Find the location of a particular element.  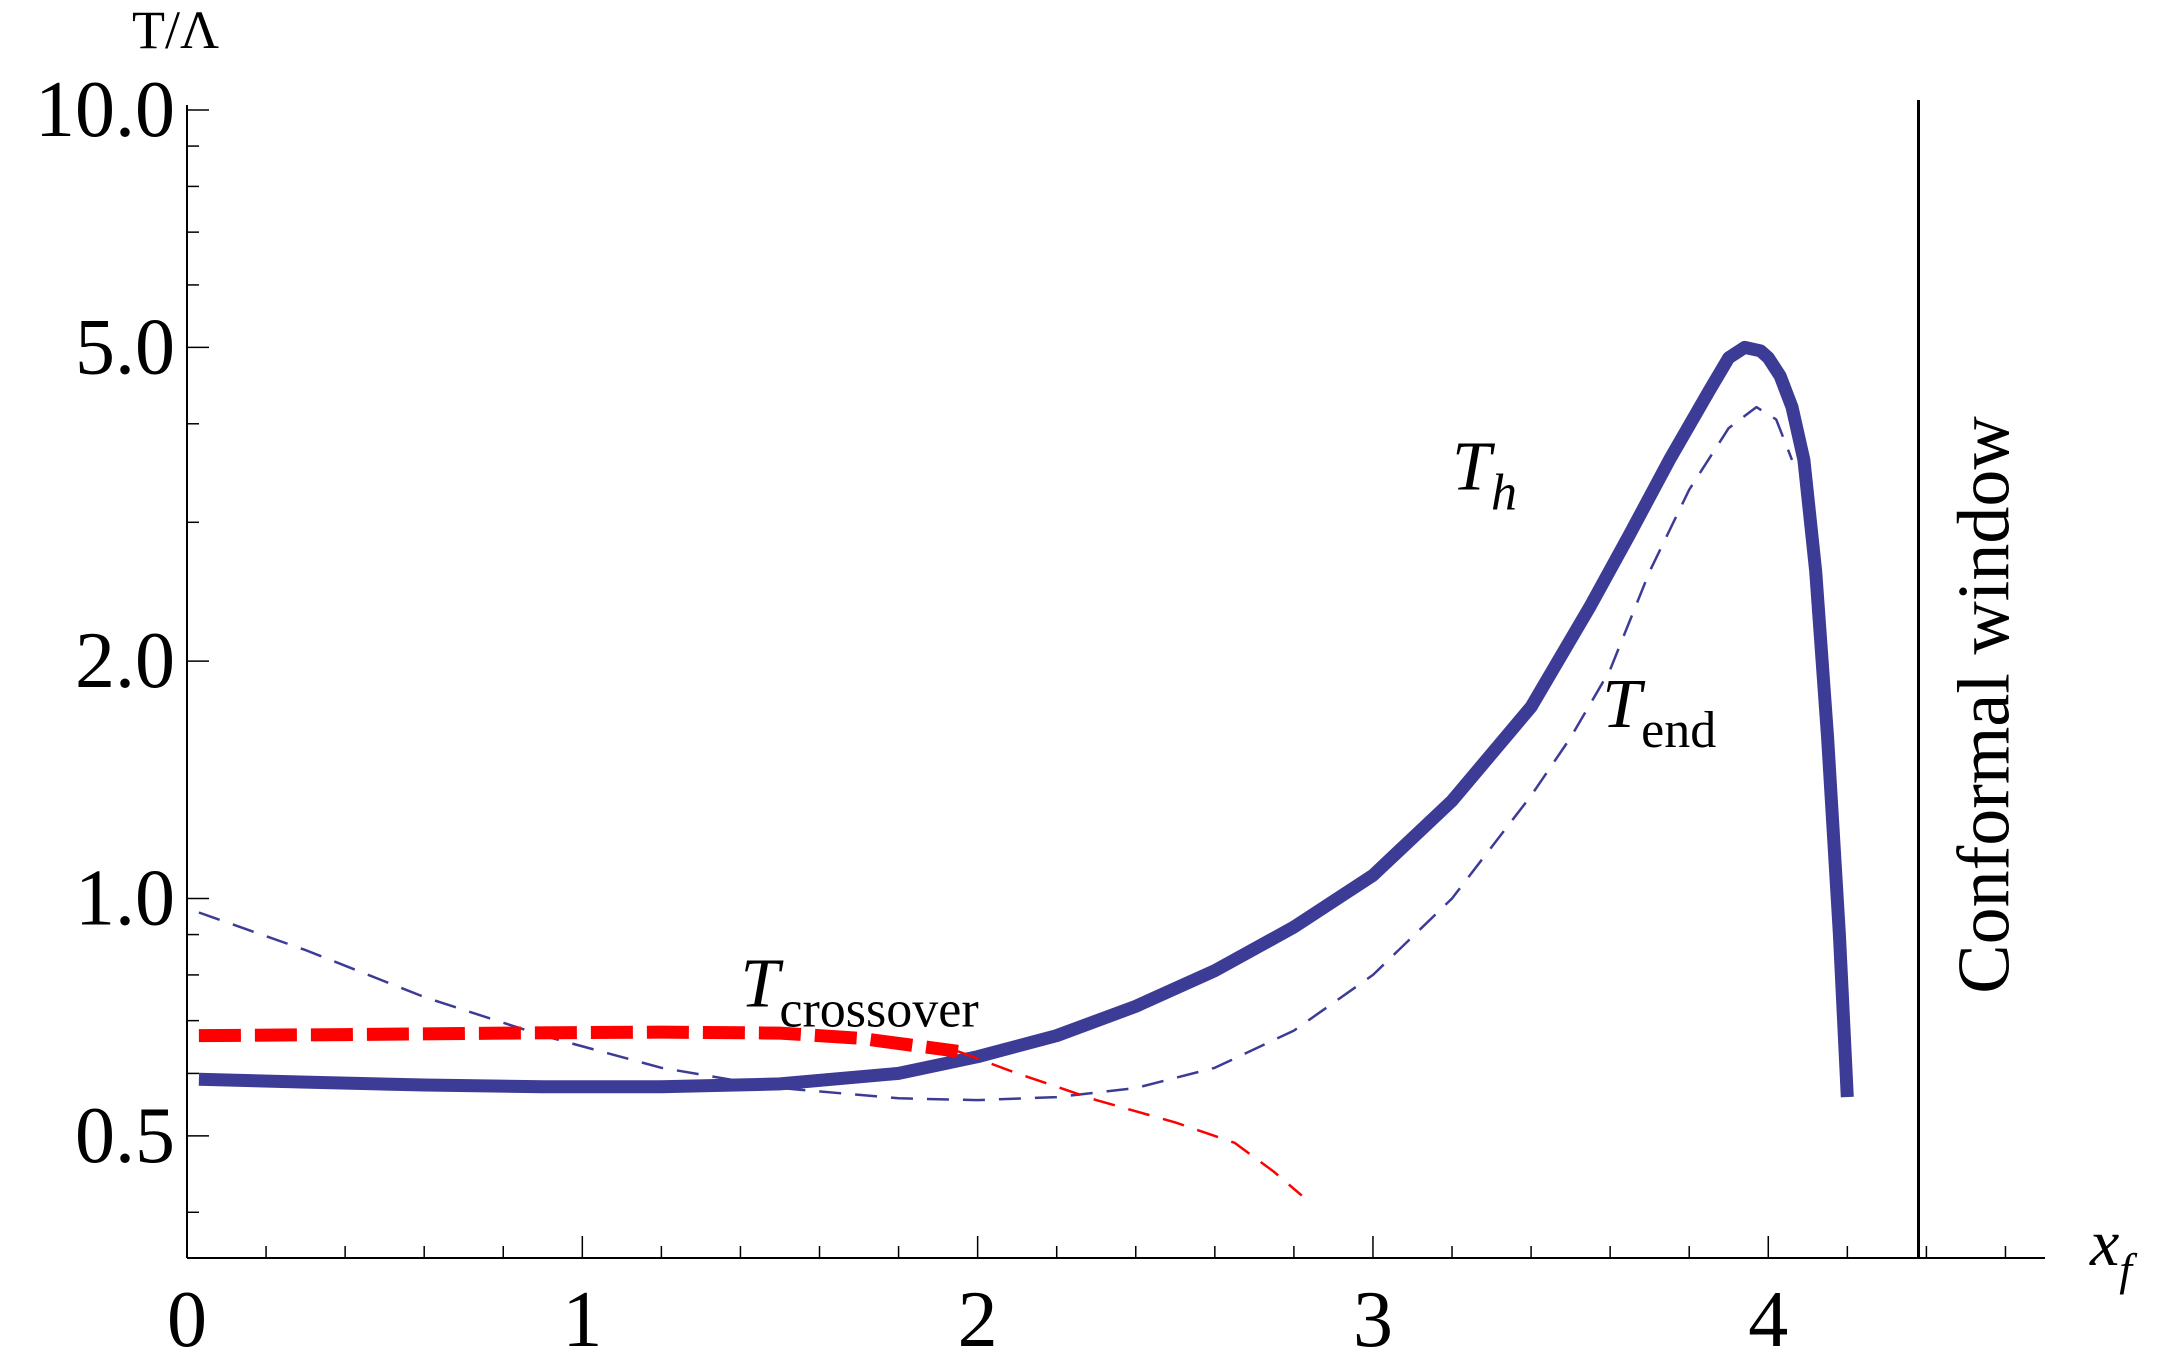

y-tick-label: 2.0 is located at coordinates (125, 661).